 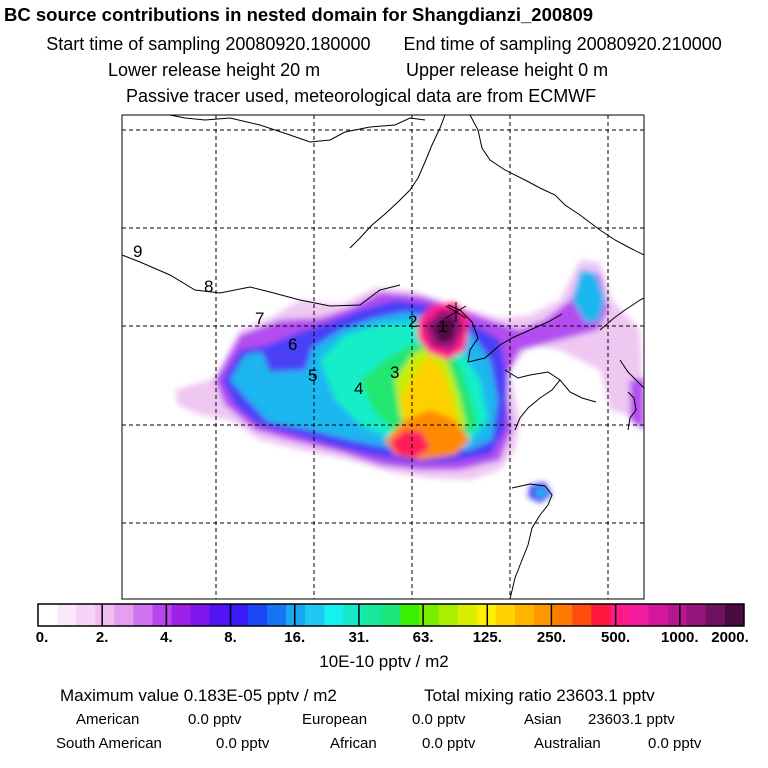 What do you see at coordinates (214, 70) in the screenshot?
I see `lower-release-height: Lower release height 20 m` at bounding box center [214, 70].